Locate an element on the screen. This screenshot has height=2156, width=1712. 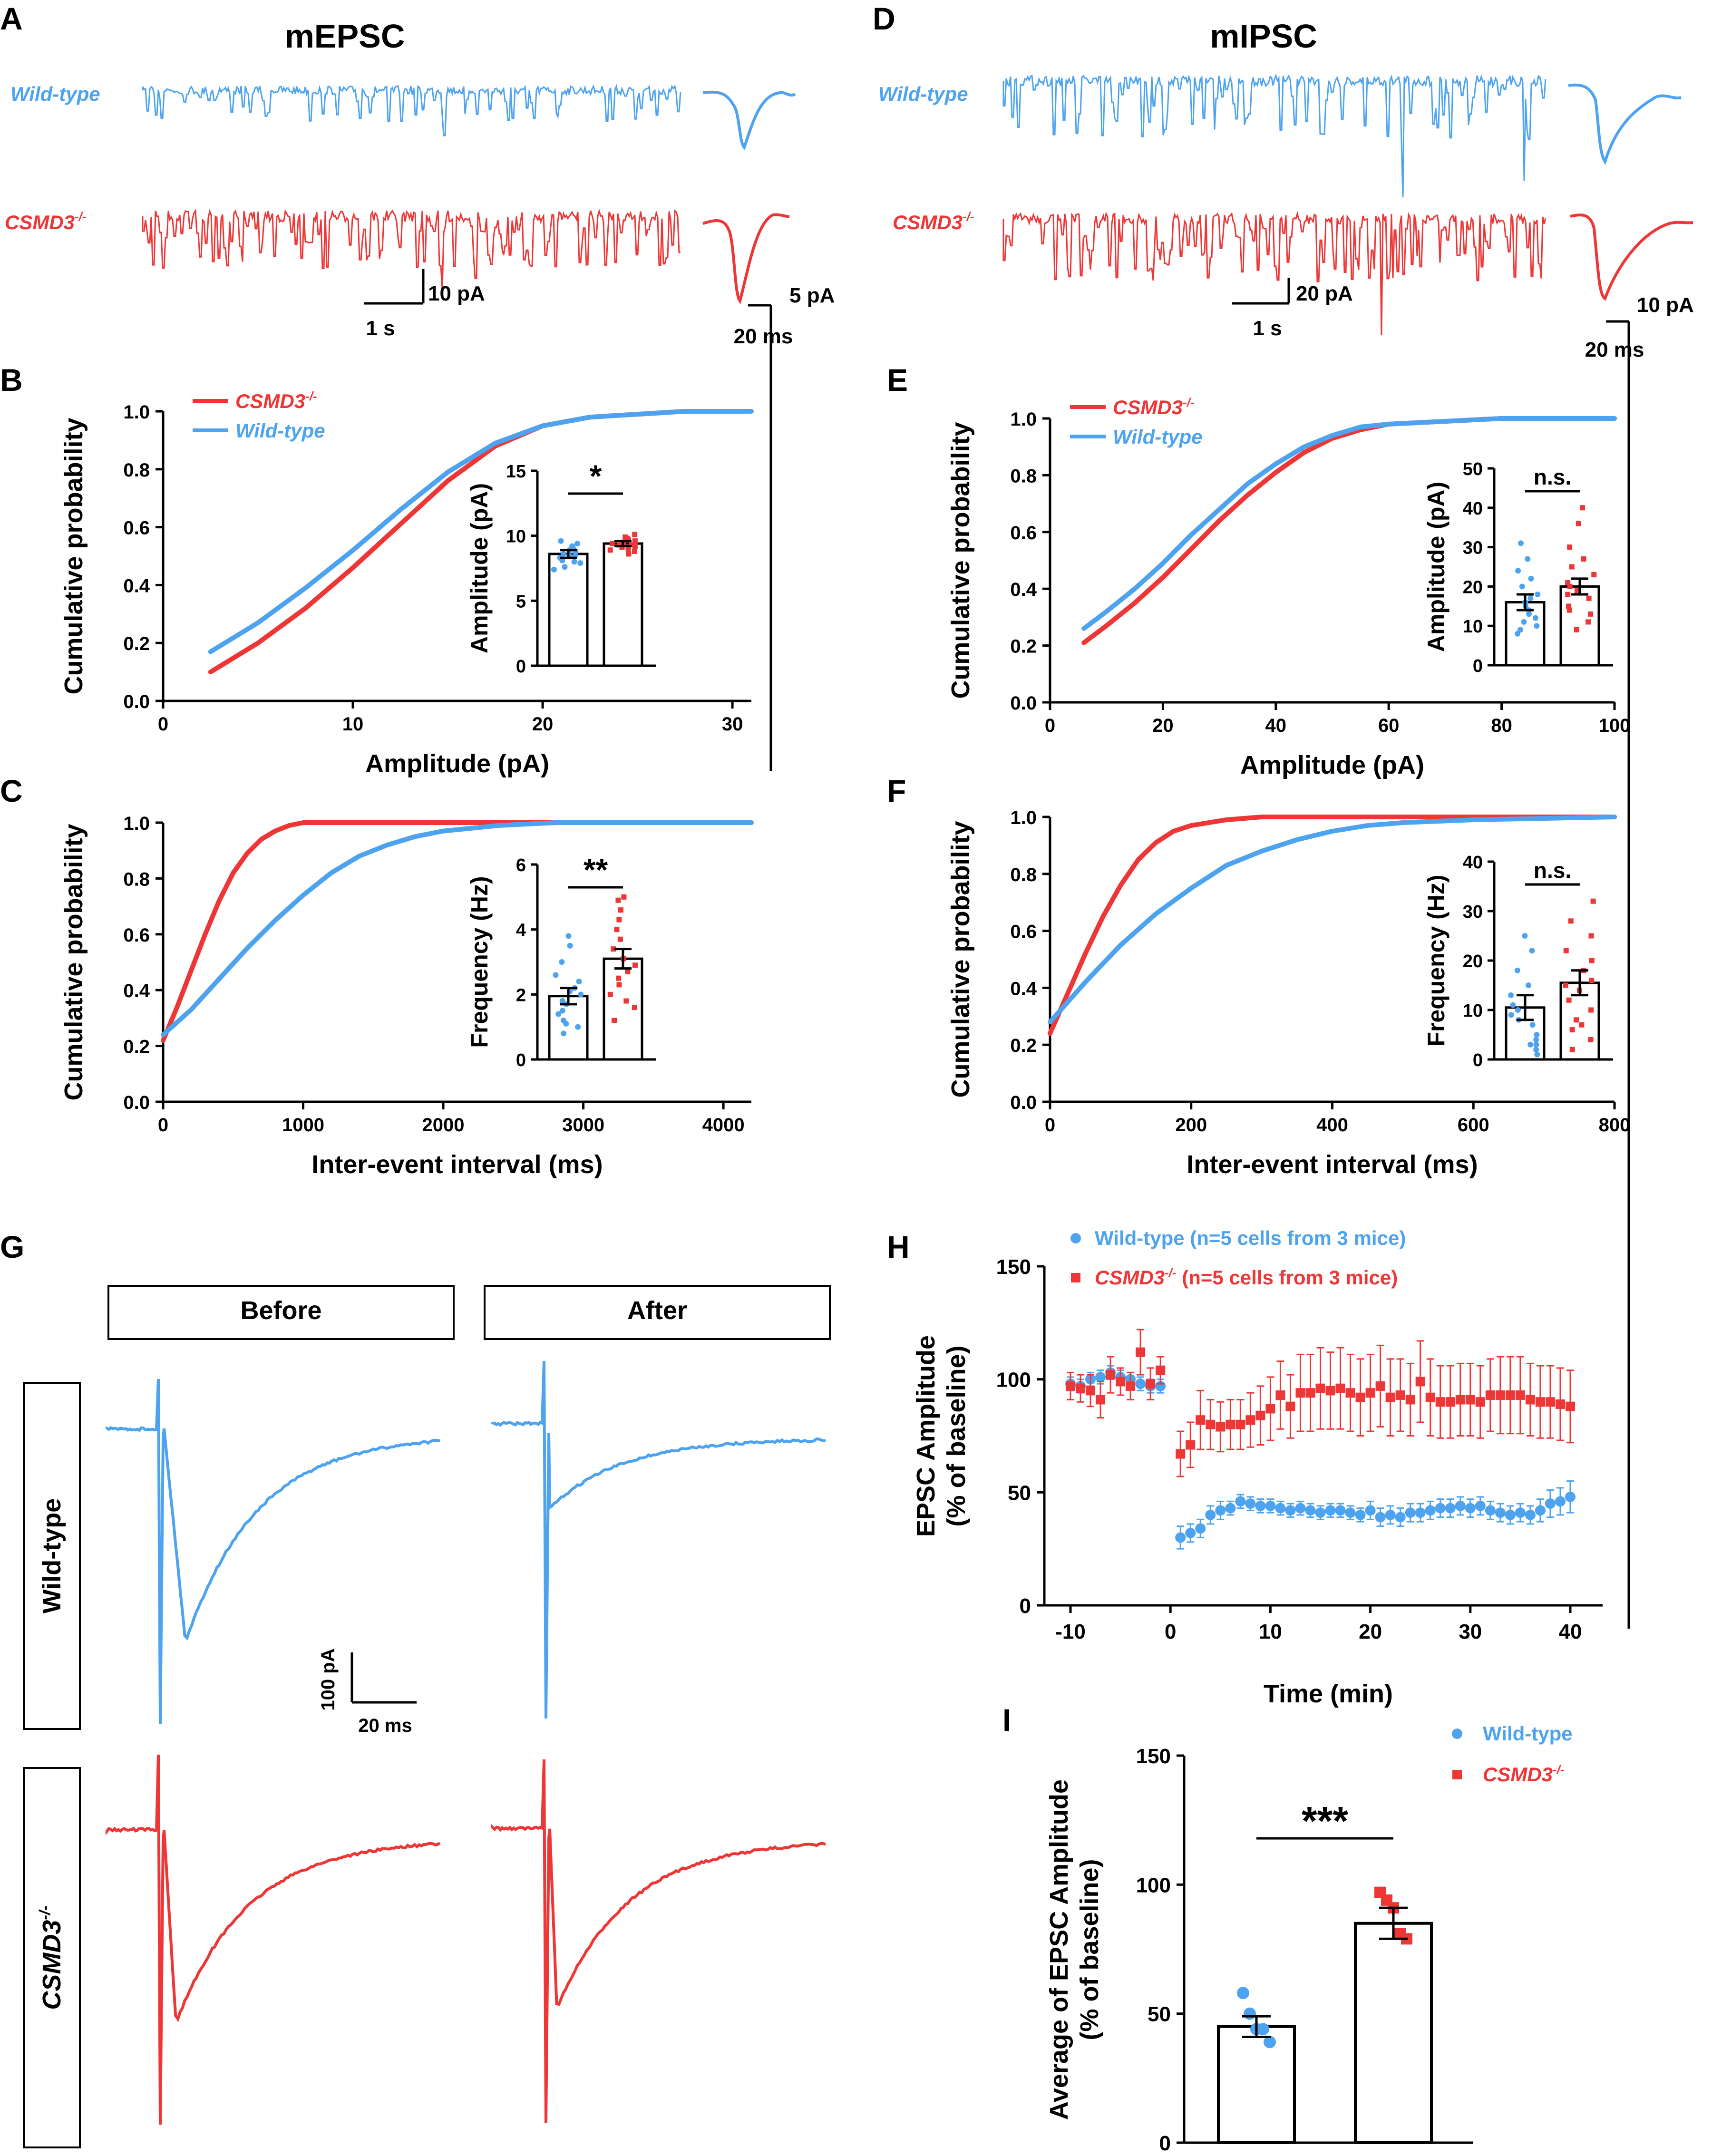
evoked-ko-after is located at coordinates (659, 1941).